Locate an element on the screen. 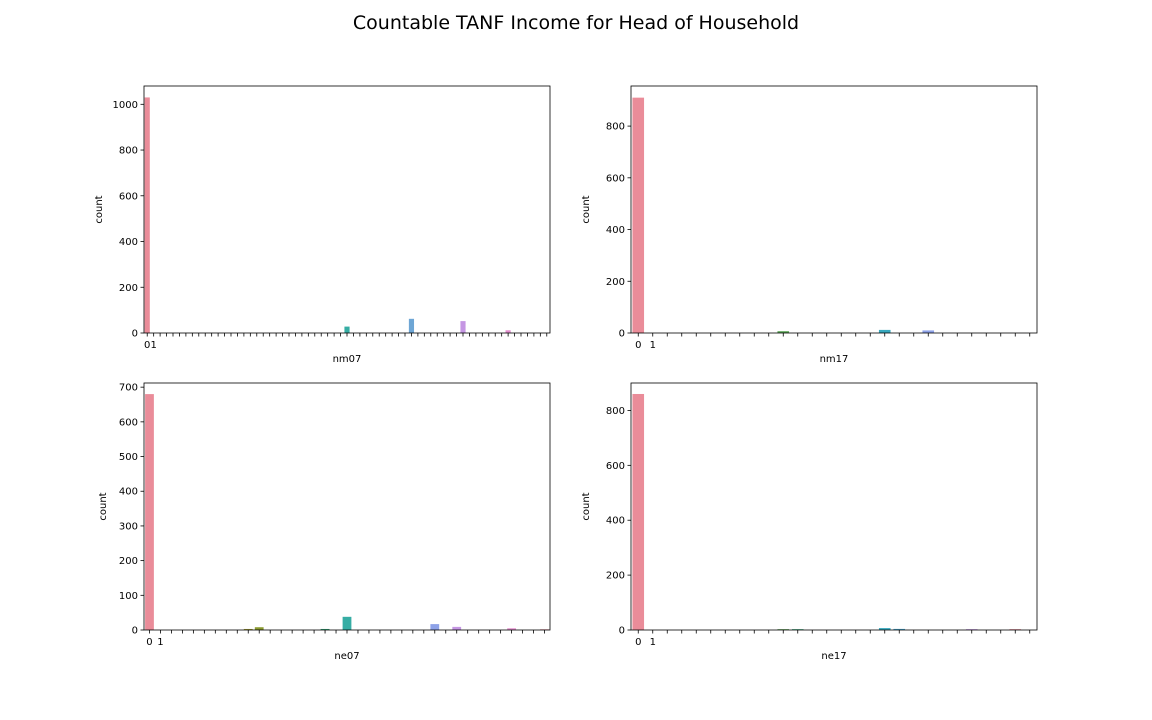  y-tick-label: 100 is located at coordinates (128, 596).